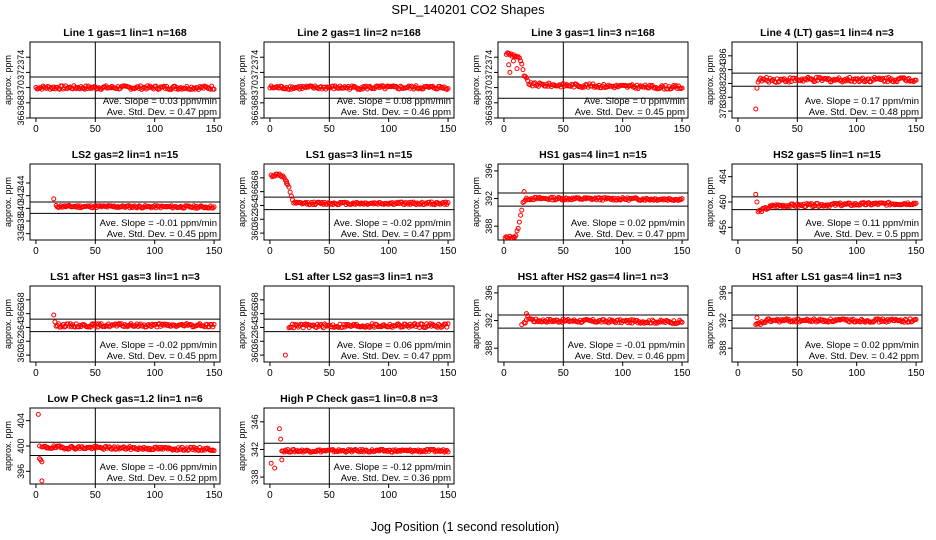 Image resolution: width=936 pixels, height=540 pixels. What do you see at coordinates (866, 234) in the screenshot?
I see `std-dev-stat: Ave. Std. Dev. = 0.5 ppm` at bounding box center [866, 234].